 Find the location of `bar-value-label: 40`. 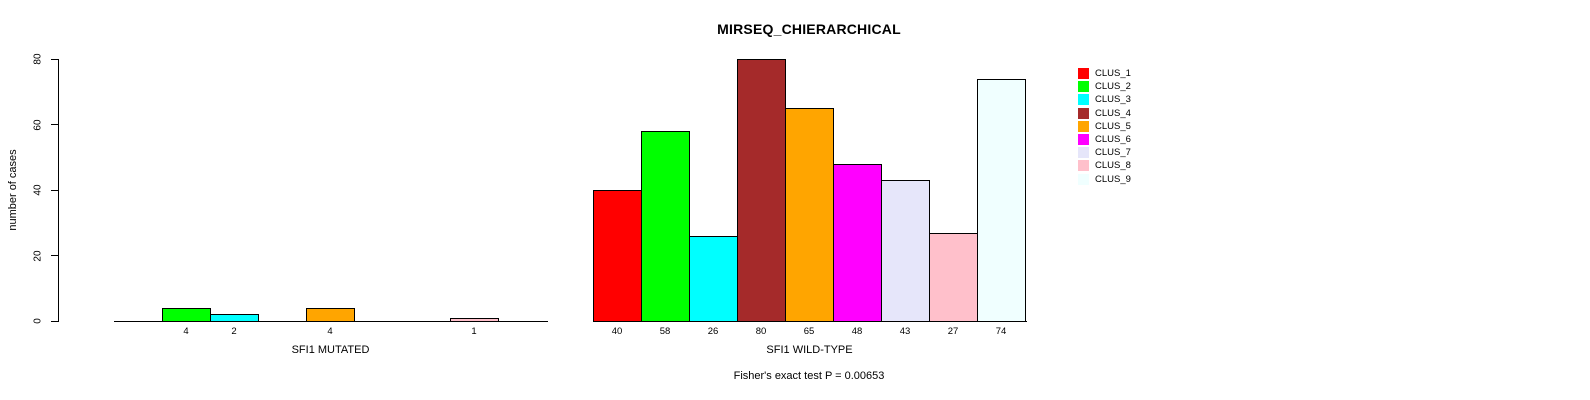

bar-value-label: 40 is located at coordinates (617, 331).